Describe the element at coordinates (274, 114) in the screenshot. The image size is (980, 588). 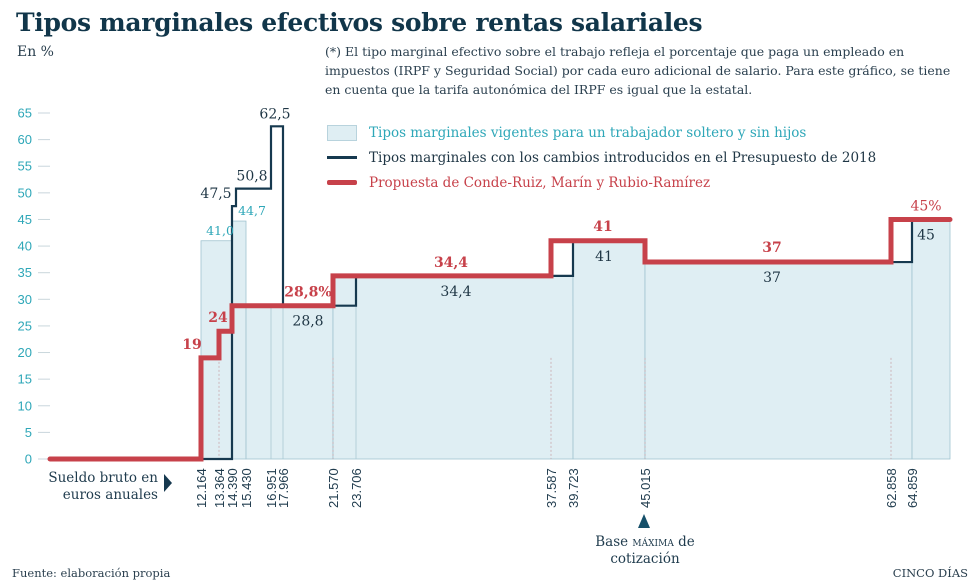
I see `budget-2018-label: 62,5` at that location.